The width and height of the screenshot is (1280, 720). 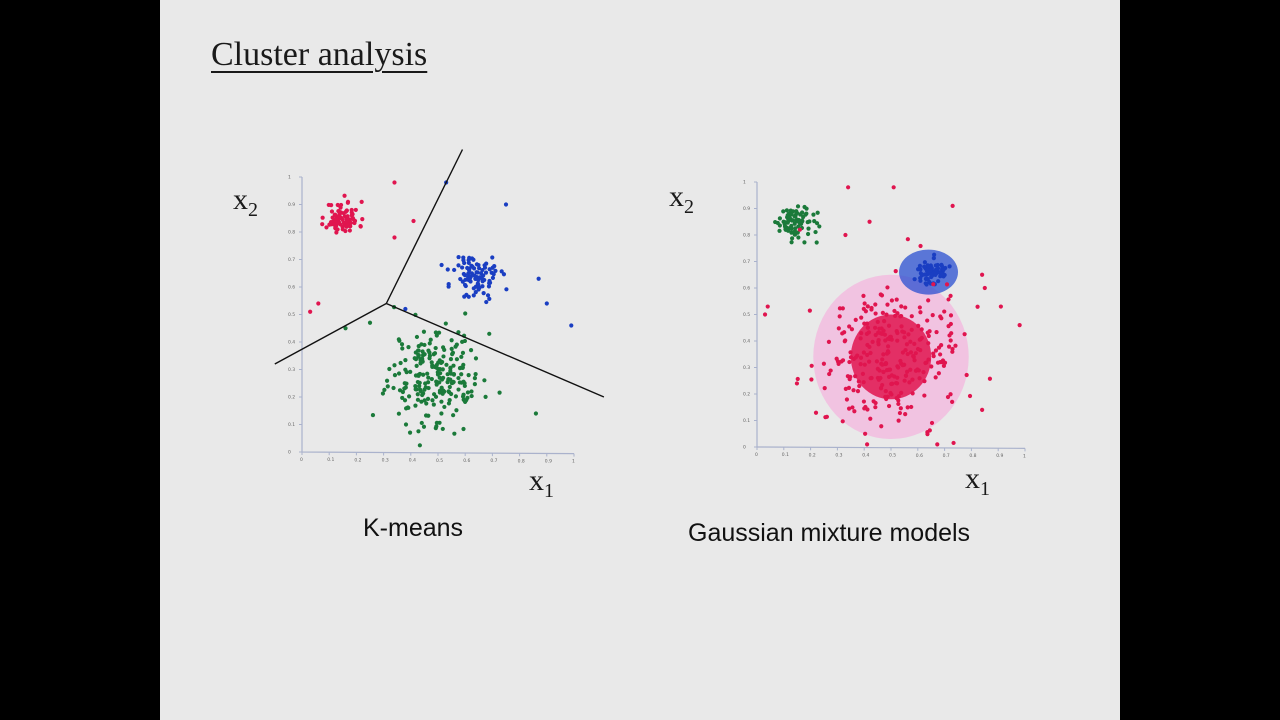 What do you see at coordinates (829, 533) in the screenshot?
I see `gmm-caption: Gaussian mixture models` at bounding box center [829, 533].